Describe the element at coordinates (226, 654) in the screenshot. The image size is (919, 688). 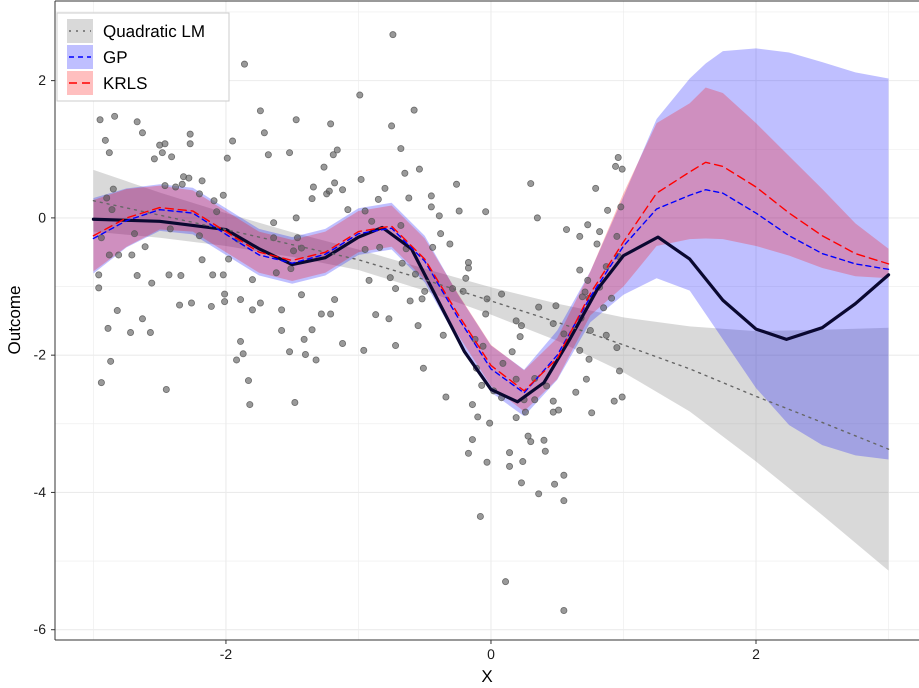
I see `x-tick-label: -2` at that location.